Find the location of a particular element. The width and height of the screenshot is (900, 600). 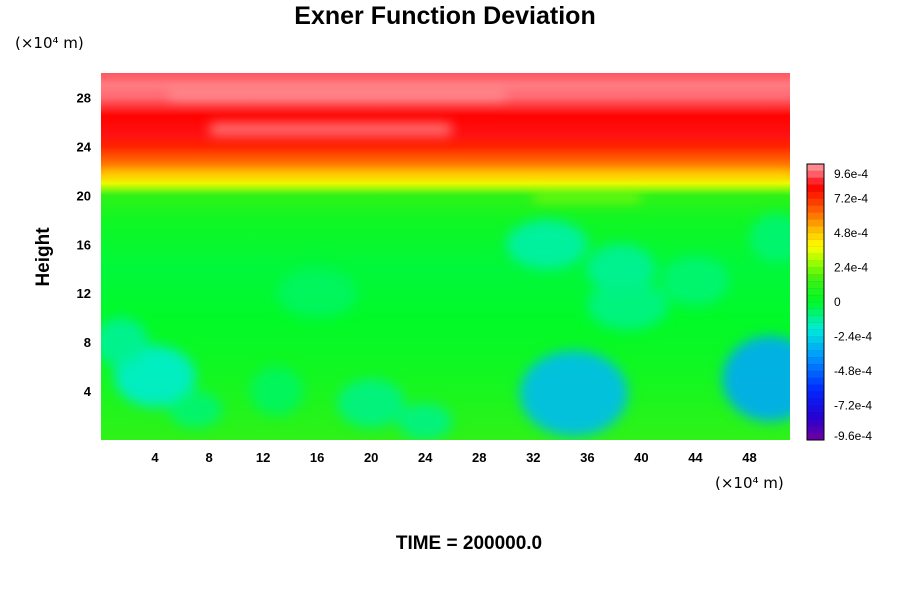

time-label: TIME = 200000.0 is located at coordinates (469, 543).